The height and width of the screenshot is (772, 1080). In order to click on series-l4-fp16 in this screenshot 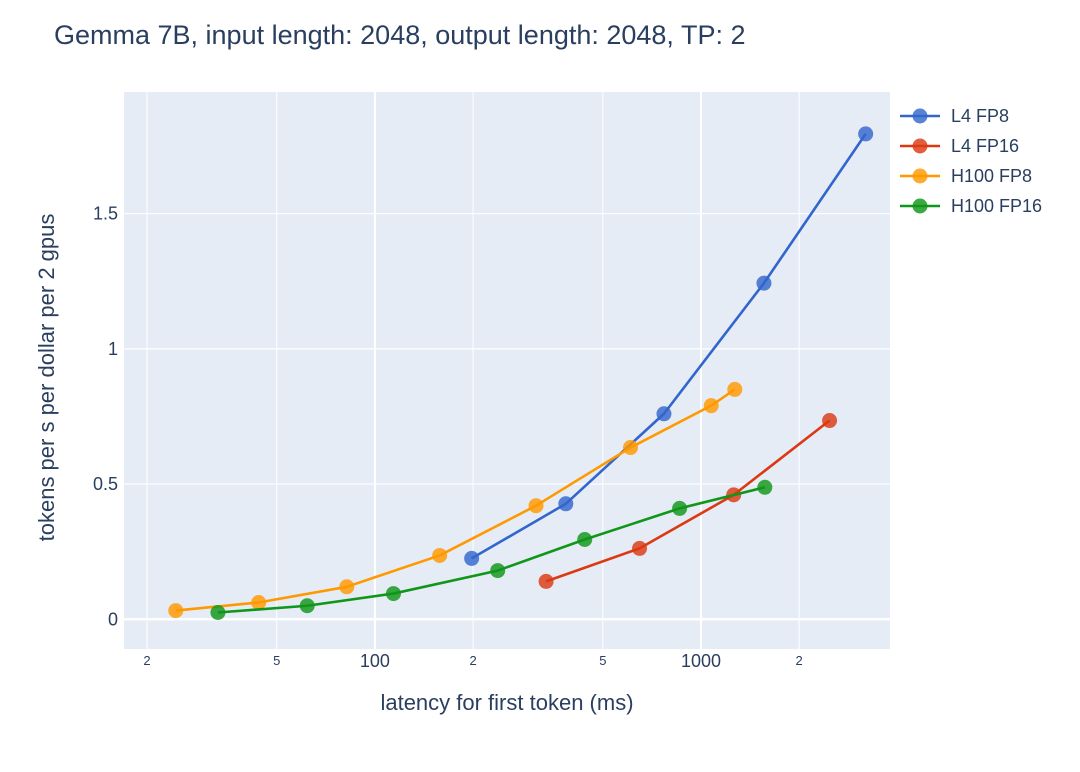, I will do `click(688, 501)`.